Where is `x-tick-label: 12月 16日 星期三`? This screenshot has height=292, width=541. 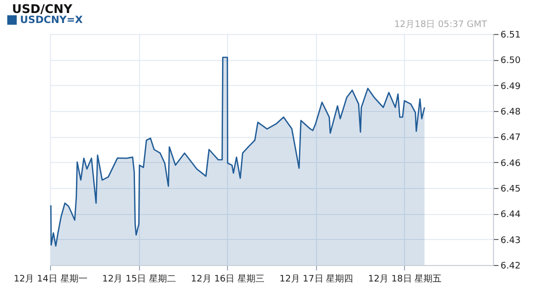
x-tick-label: 12月 16日 星期三 is located at coordinates (227, 279).